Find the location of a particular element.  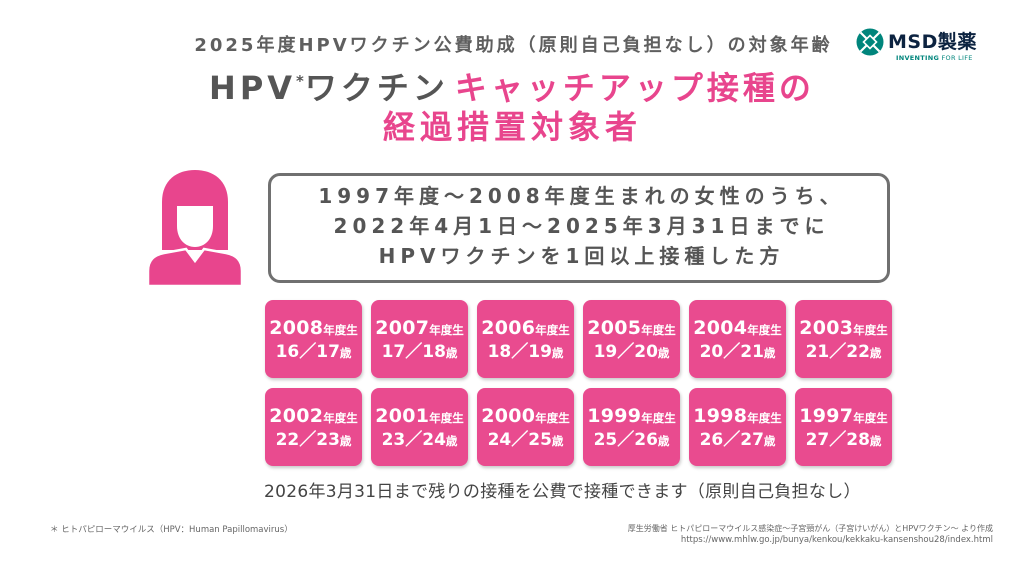

tile-year-line: 2006年度生 is located at coordinates (525, 328).